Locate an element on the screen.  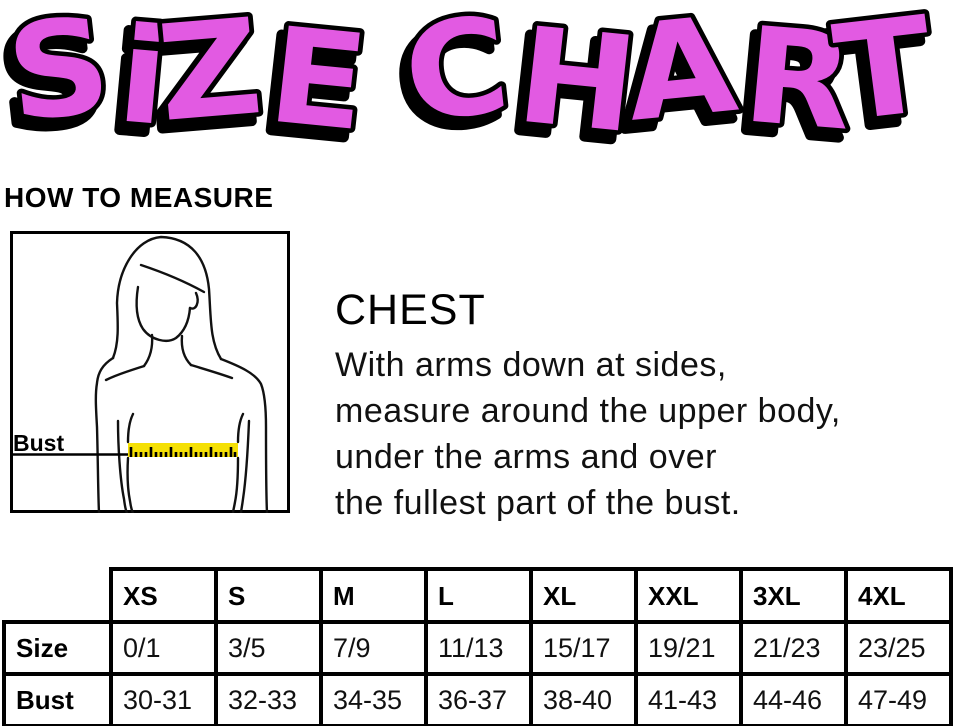
how-to-measure-heading: HOW TO MEASURE is located at coordinates (139, 197).